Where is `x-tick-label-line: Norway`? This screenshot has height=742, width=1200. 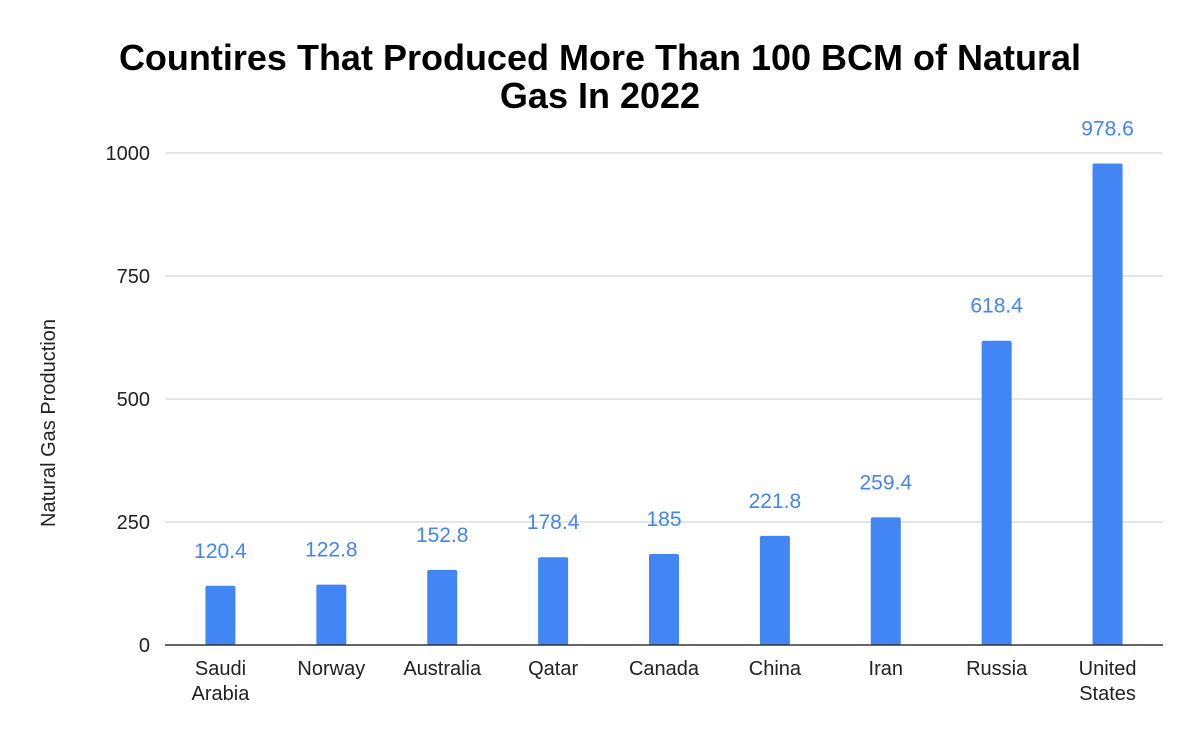 x-tick-label-line: Norway is located at coordinates (331, 669).